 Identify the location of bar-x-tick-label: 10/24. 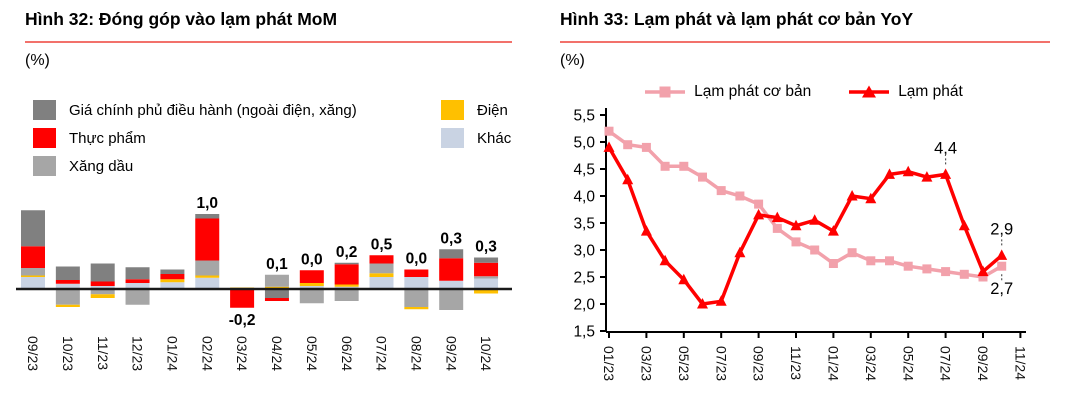
(486, 353).